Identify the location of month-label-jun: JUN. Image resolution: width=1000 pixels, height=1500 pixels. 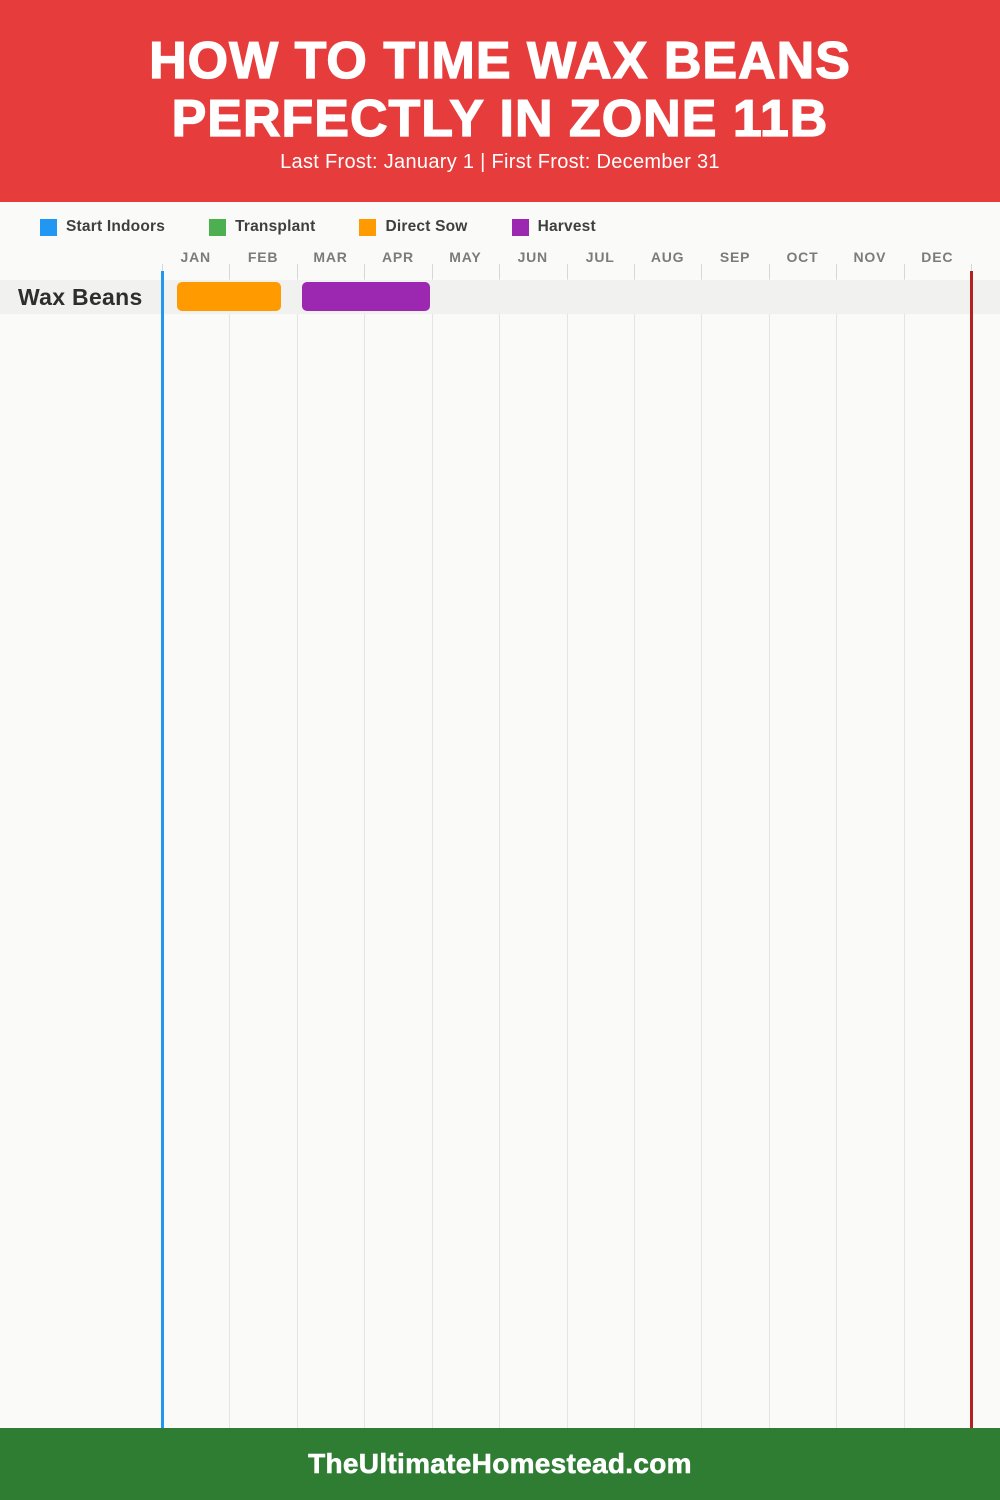
(532, 257).